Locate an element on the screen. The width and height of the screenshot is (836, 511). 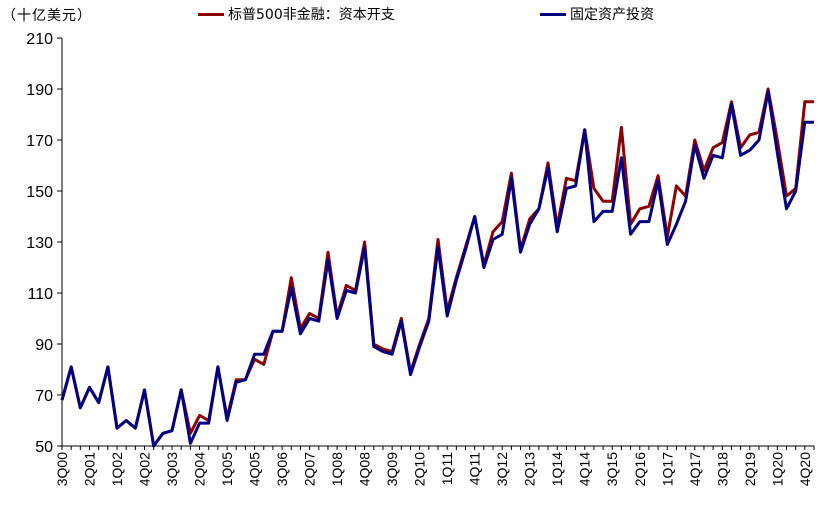
x-tick-label: 2Q07 is located at coordinates (310, 469).